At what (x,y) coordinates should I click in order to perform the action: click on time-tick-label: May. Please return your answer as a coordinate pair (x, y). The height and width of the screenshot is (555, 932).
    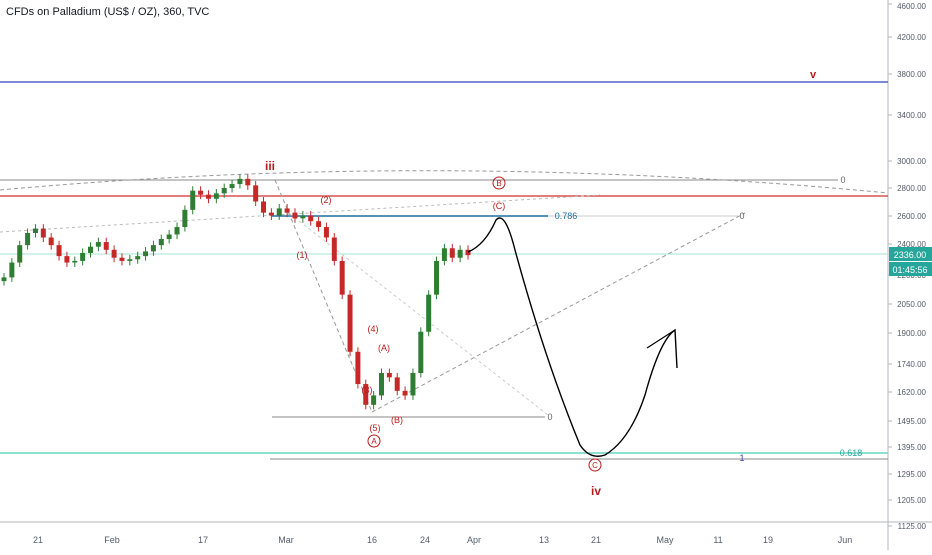
    Looking at the image, I should click on (665, 540).